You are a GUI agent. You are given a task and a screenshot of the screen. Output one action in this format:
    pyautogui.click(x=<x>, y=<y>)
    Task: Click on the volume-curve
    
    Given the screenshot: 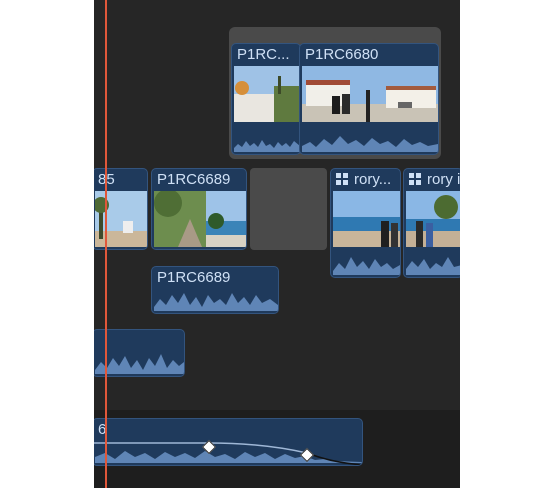 What is the action you would take?
    pyautogui.click(x=228, y=442)
    